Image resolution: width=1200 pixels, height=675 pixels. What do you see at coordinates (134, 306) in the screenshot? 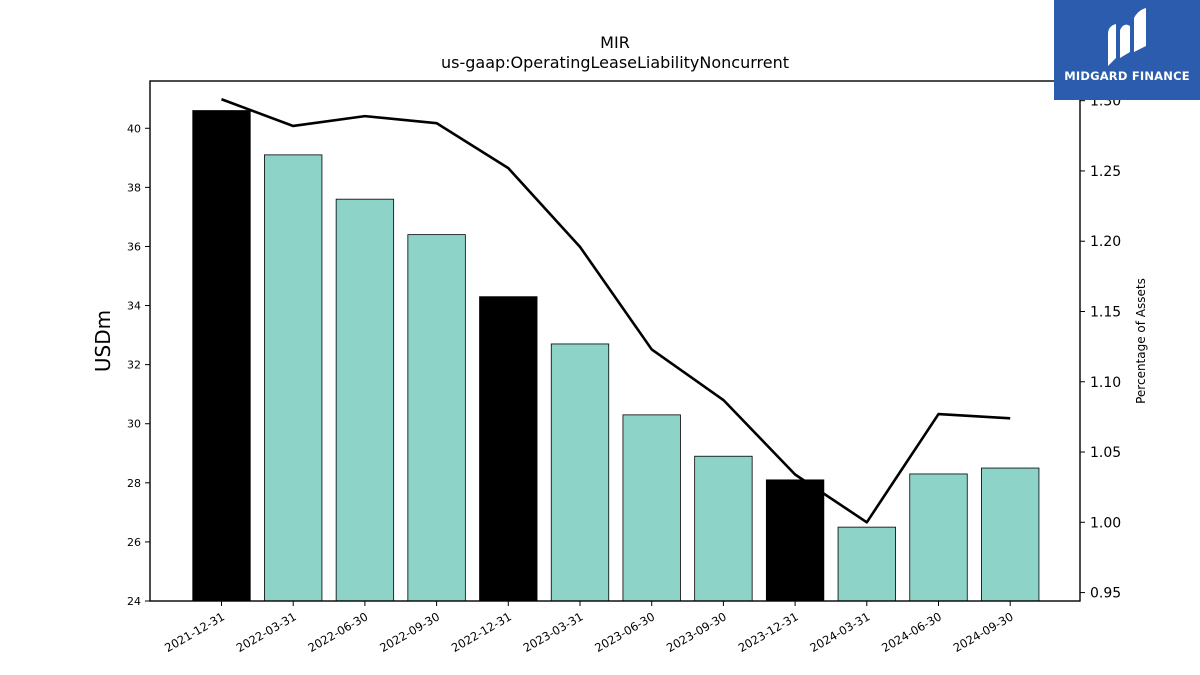
I see `y-tick-label: 34` at bounding box center [134, 306].